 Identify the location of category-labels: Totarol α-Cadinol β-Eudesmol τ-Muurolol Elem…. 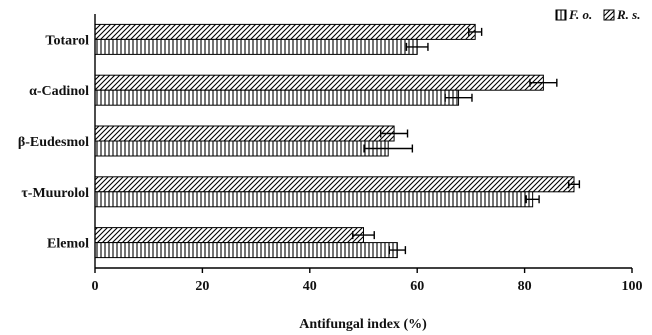
(53, 142).